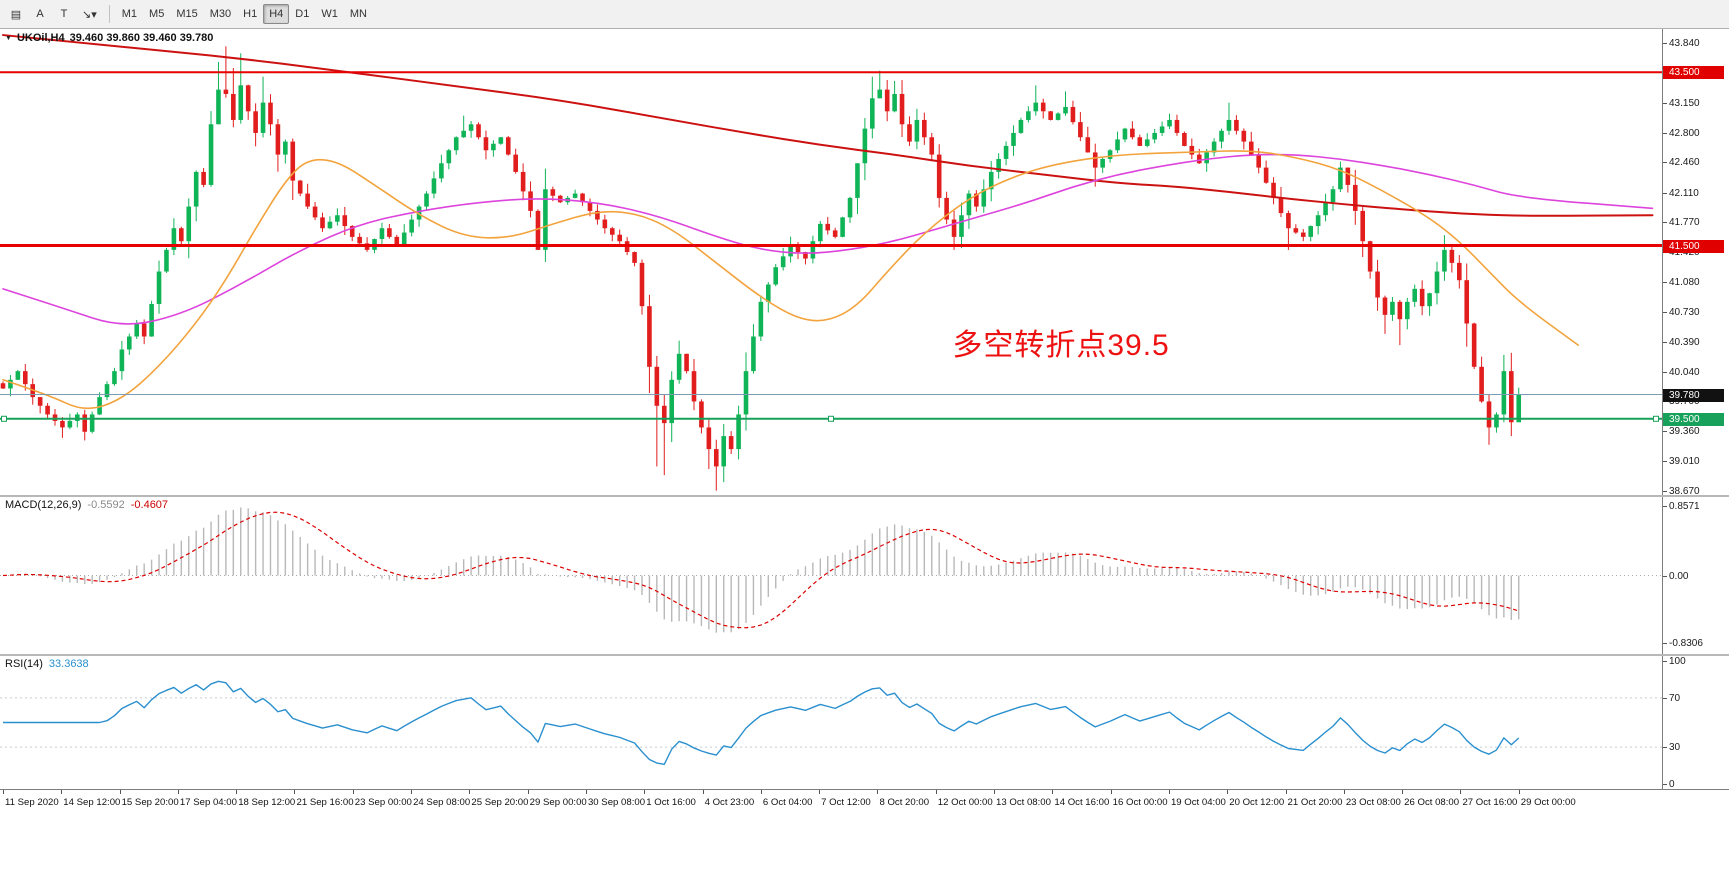 This screenshot has width=1729, height=896. What do you see at coordinates (1684, 133) in the screenshot?
I see `price-axis-label: 42.800` at bounding box center [1684, 133].